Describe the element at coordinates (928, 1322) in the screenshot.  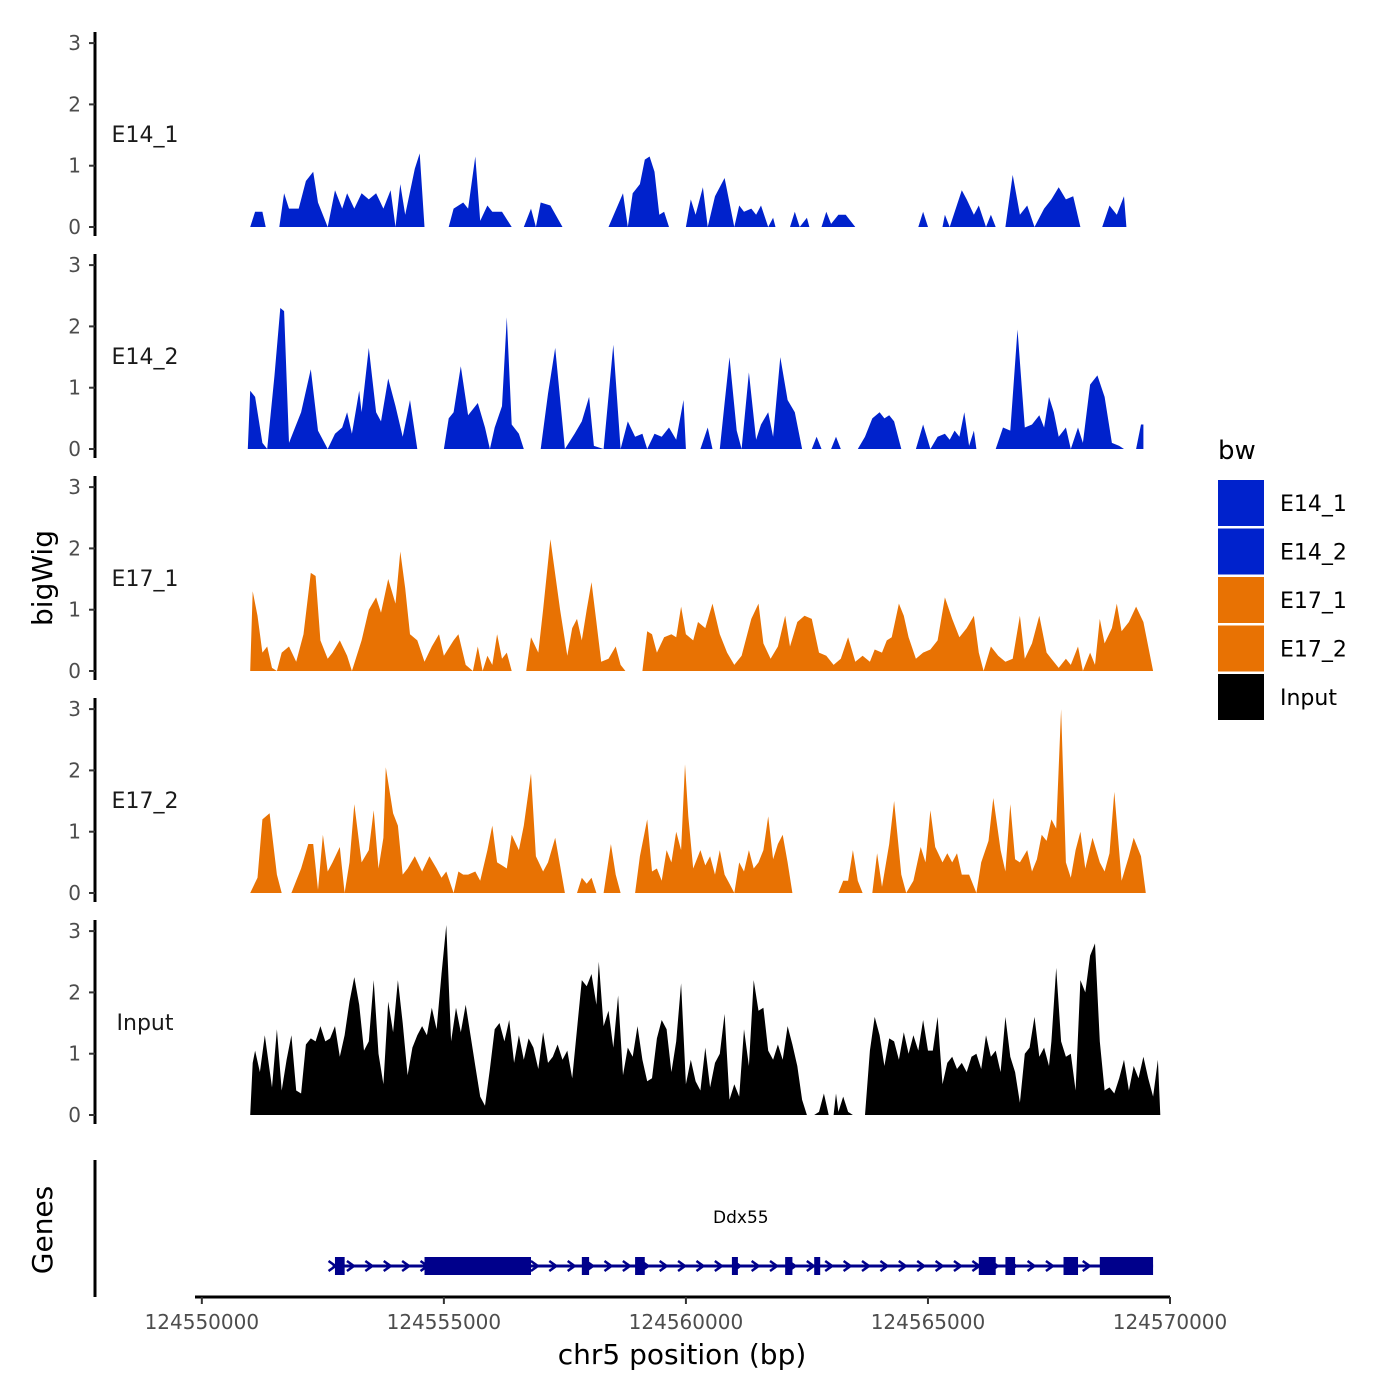
I see `x-tick-label: 124565000` at that location.